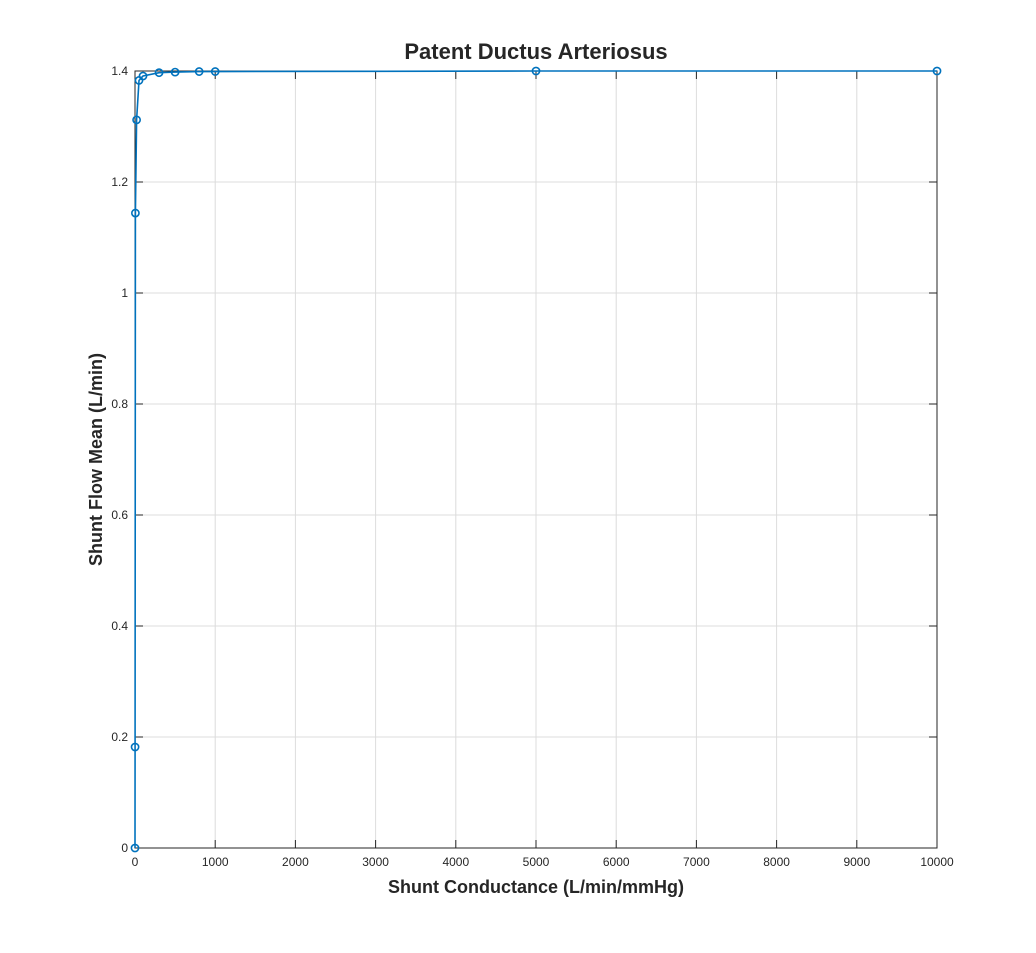 This screenshot has width=1036, height=953. I want to click on chart-title: Patent Ductus Arteriosus, so click(535, 51).